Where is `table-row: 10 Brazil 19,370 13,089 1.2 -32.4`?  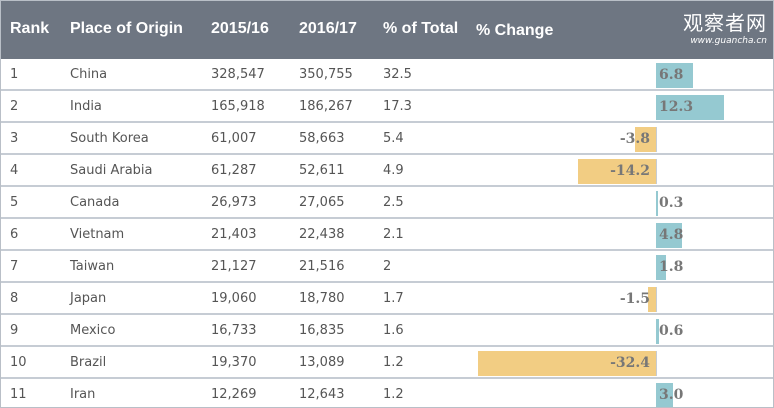
table-row: 10 Brazil 19,370 13,089 1.2 -32.4 is located at coordinates (387, 363).